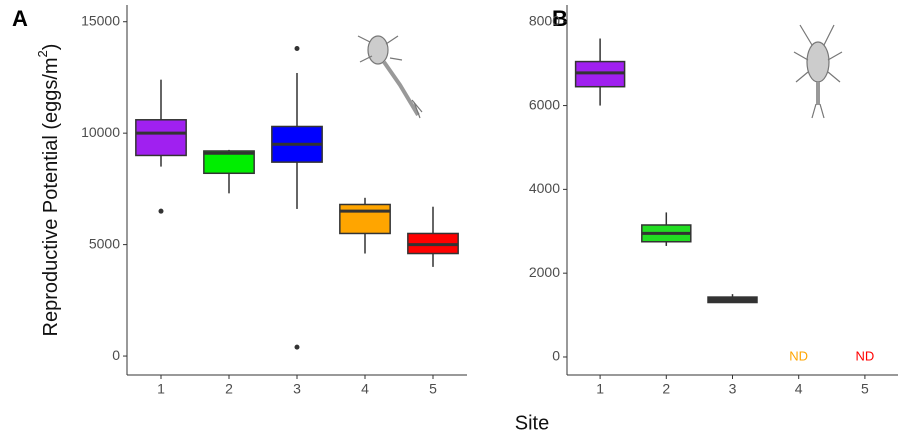 The width and height of the screenshot is (903, 433). What do you see at coordinates (532, 422) in the screenshot?
I see `x-axis-label: Site` at bounding box center [532, 422].